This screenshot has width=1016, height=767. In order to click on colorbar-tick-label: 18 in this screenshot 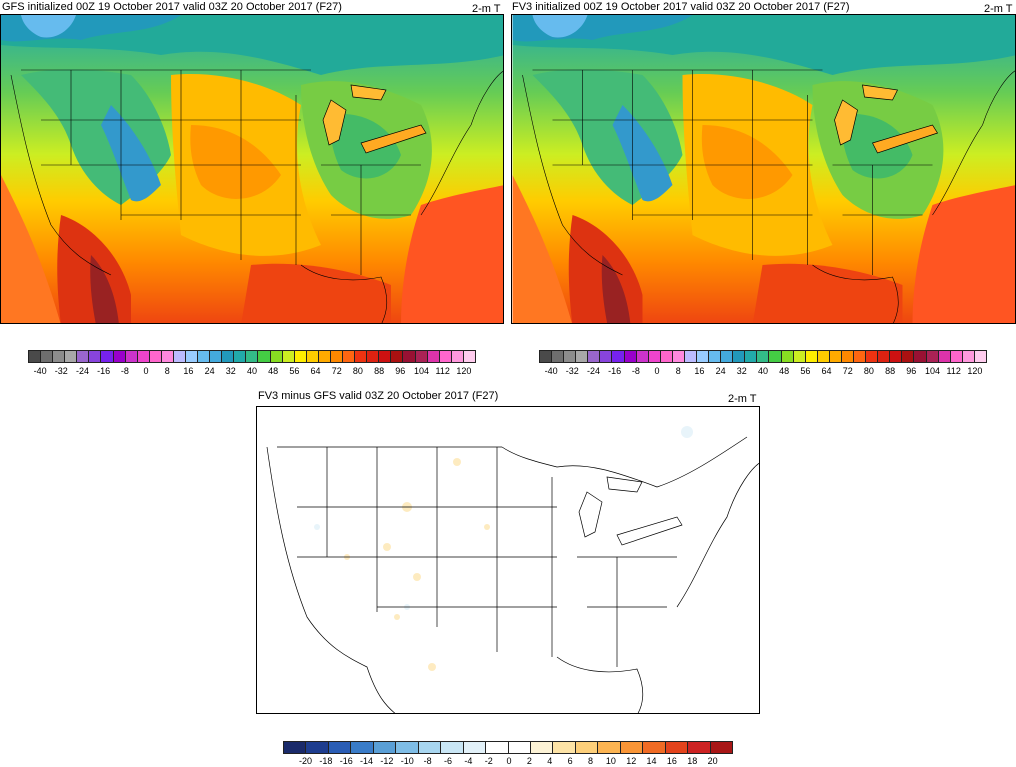, I will do `click(692, 761)`.